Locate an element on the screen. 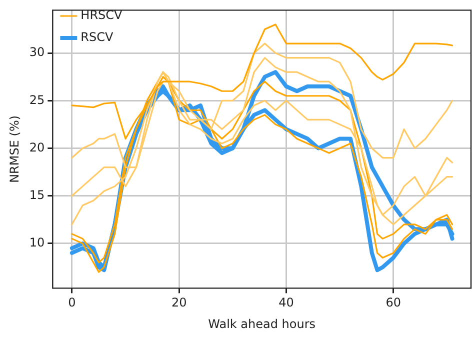 The height and width of the screenshot is (338, 474). x-tick-label: 0 is located at coordinates (72, 303).